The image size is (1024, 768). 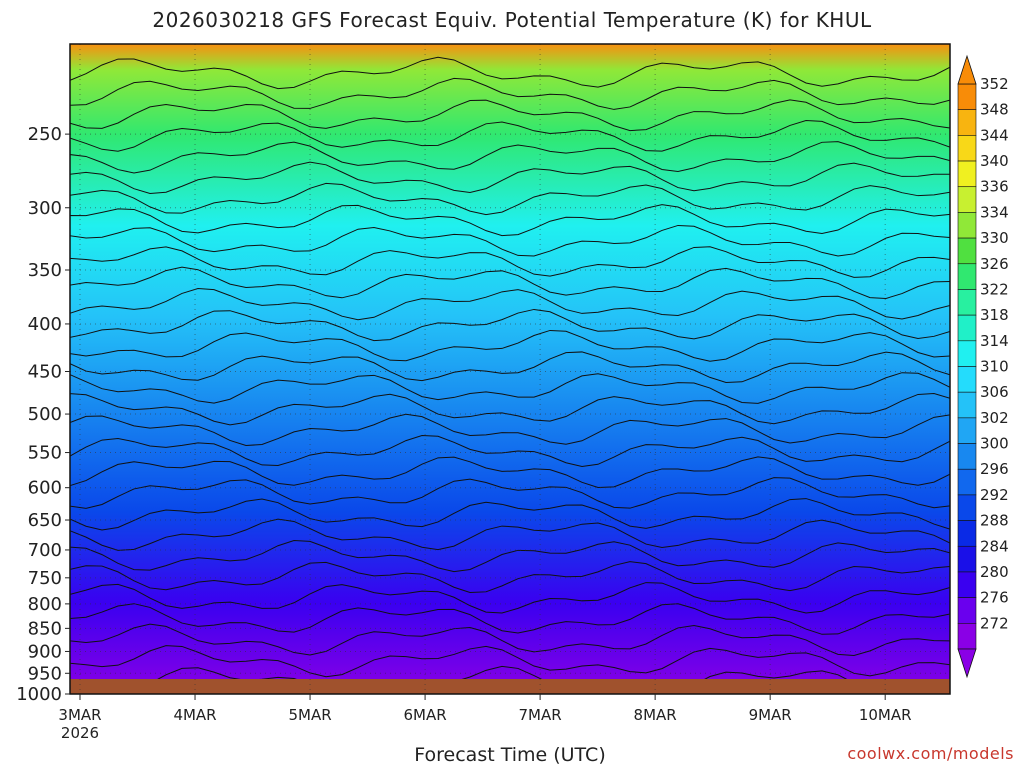 What do you see at coordinates (994, 84) in the screenshot?
I see `colorbar-label: 352` at bounding box center [994, 84].